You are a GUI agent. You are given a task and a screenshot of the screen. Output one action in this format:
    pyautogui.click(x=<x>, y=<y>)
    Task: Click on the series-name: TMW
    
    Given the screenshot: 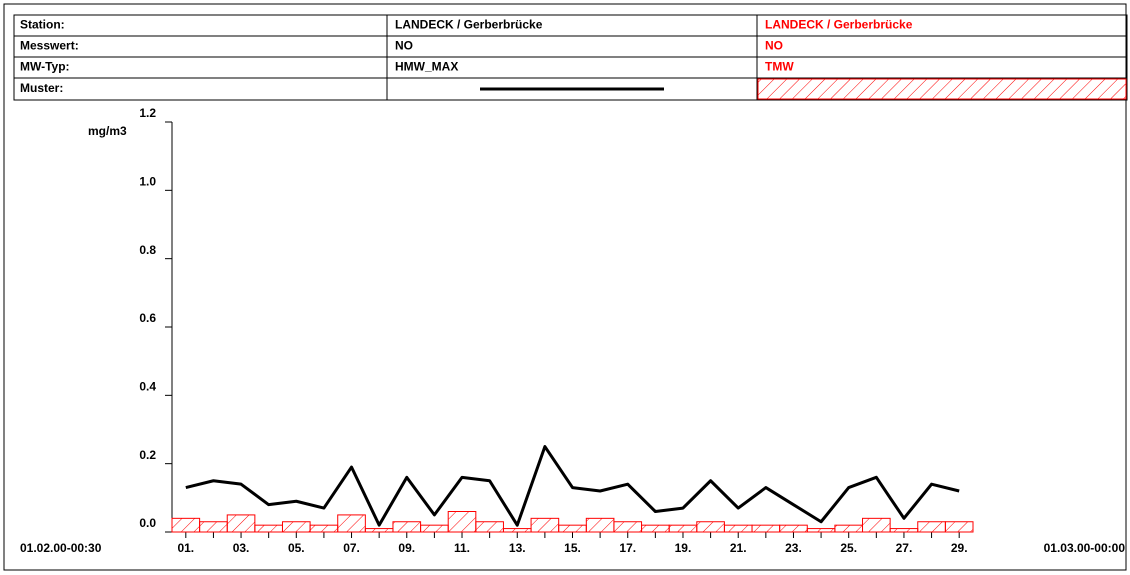 What is the action you would take?
    pyautogui.click(x=779, y=67)
    